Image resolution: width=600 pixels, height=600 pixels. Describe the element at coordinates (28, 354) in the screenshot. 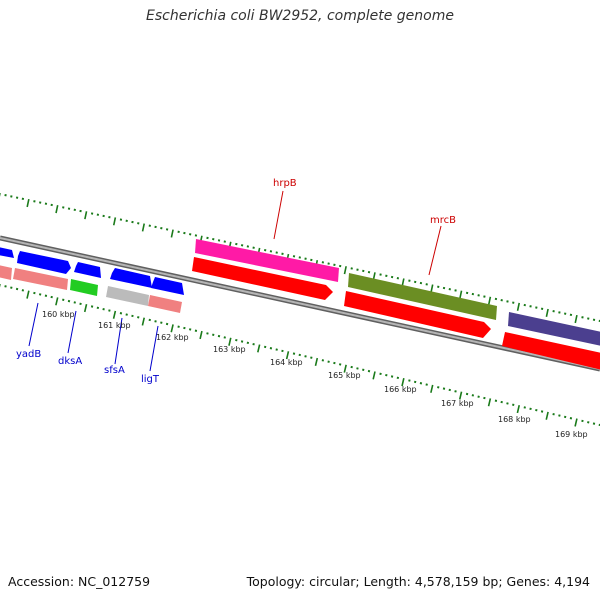

I see `gene-label-yadB: yadB` at that location.